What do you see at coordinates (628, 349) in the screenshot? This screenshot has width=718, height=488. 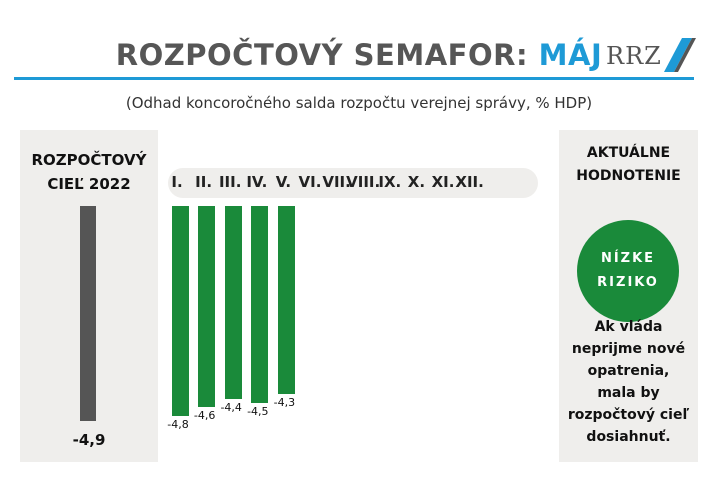 I see `assessment-note-line: neprijme nové` at bounding box center [628, 349].